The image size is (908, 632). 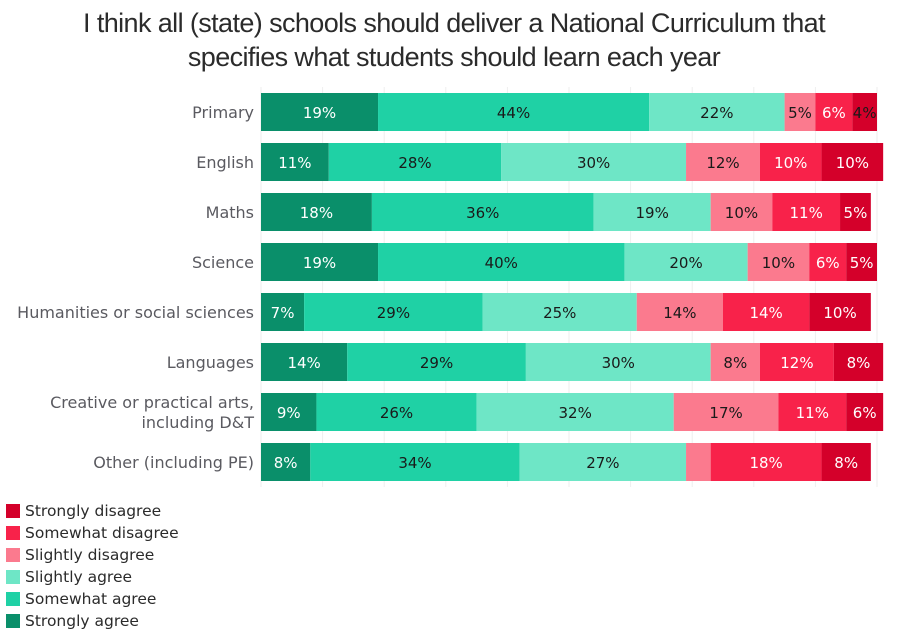 I want to click on legend-label: Somewhat disagree, so click(x=102, y=533).